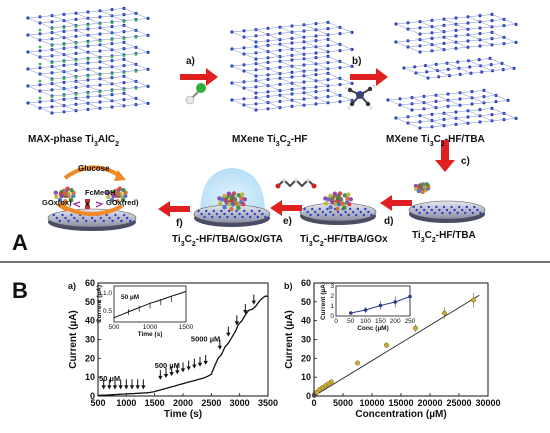 The height and width of the screenshot is (433, 550). Describe the element at coordinates (179, 223) in the screenshot. I see `step-f-label: f)` at that location.